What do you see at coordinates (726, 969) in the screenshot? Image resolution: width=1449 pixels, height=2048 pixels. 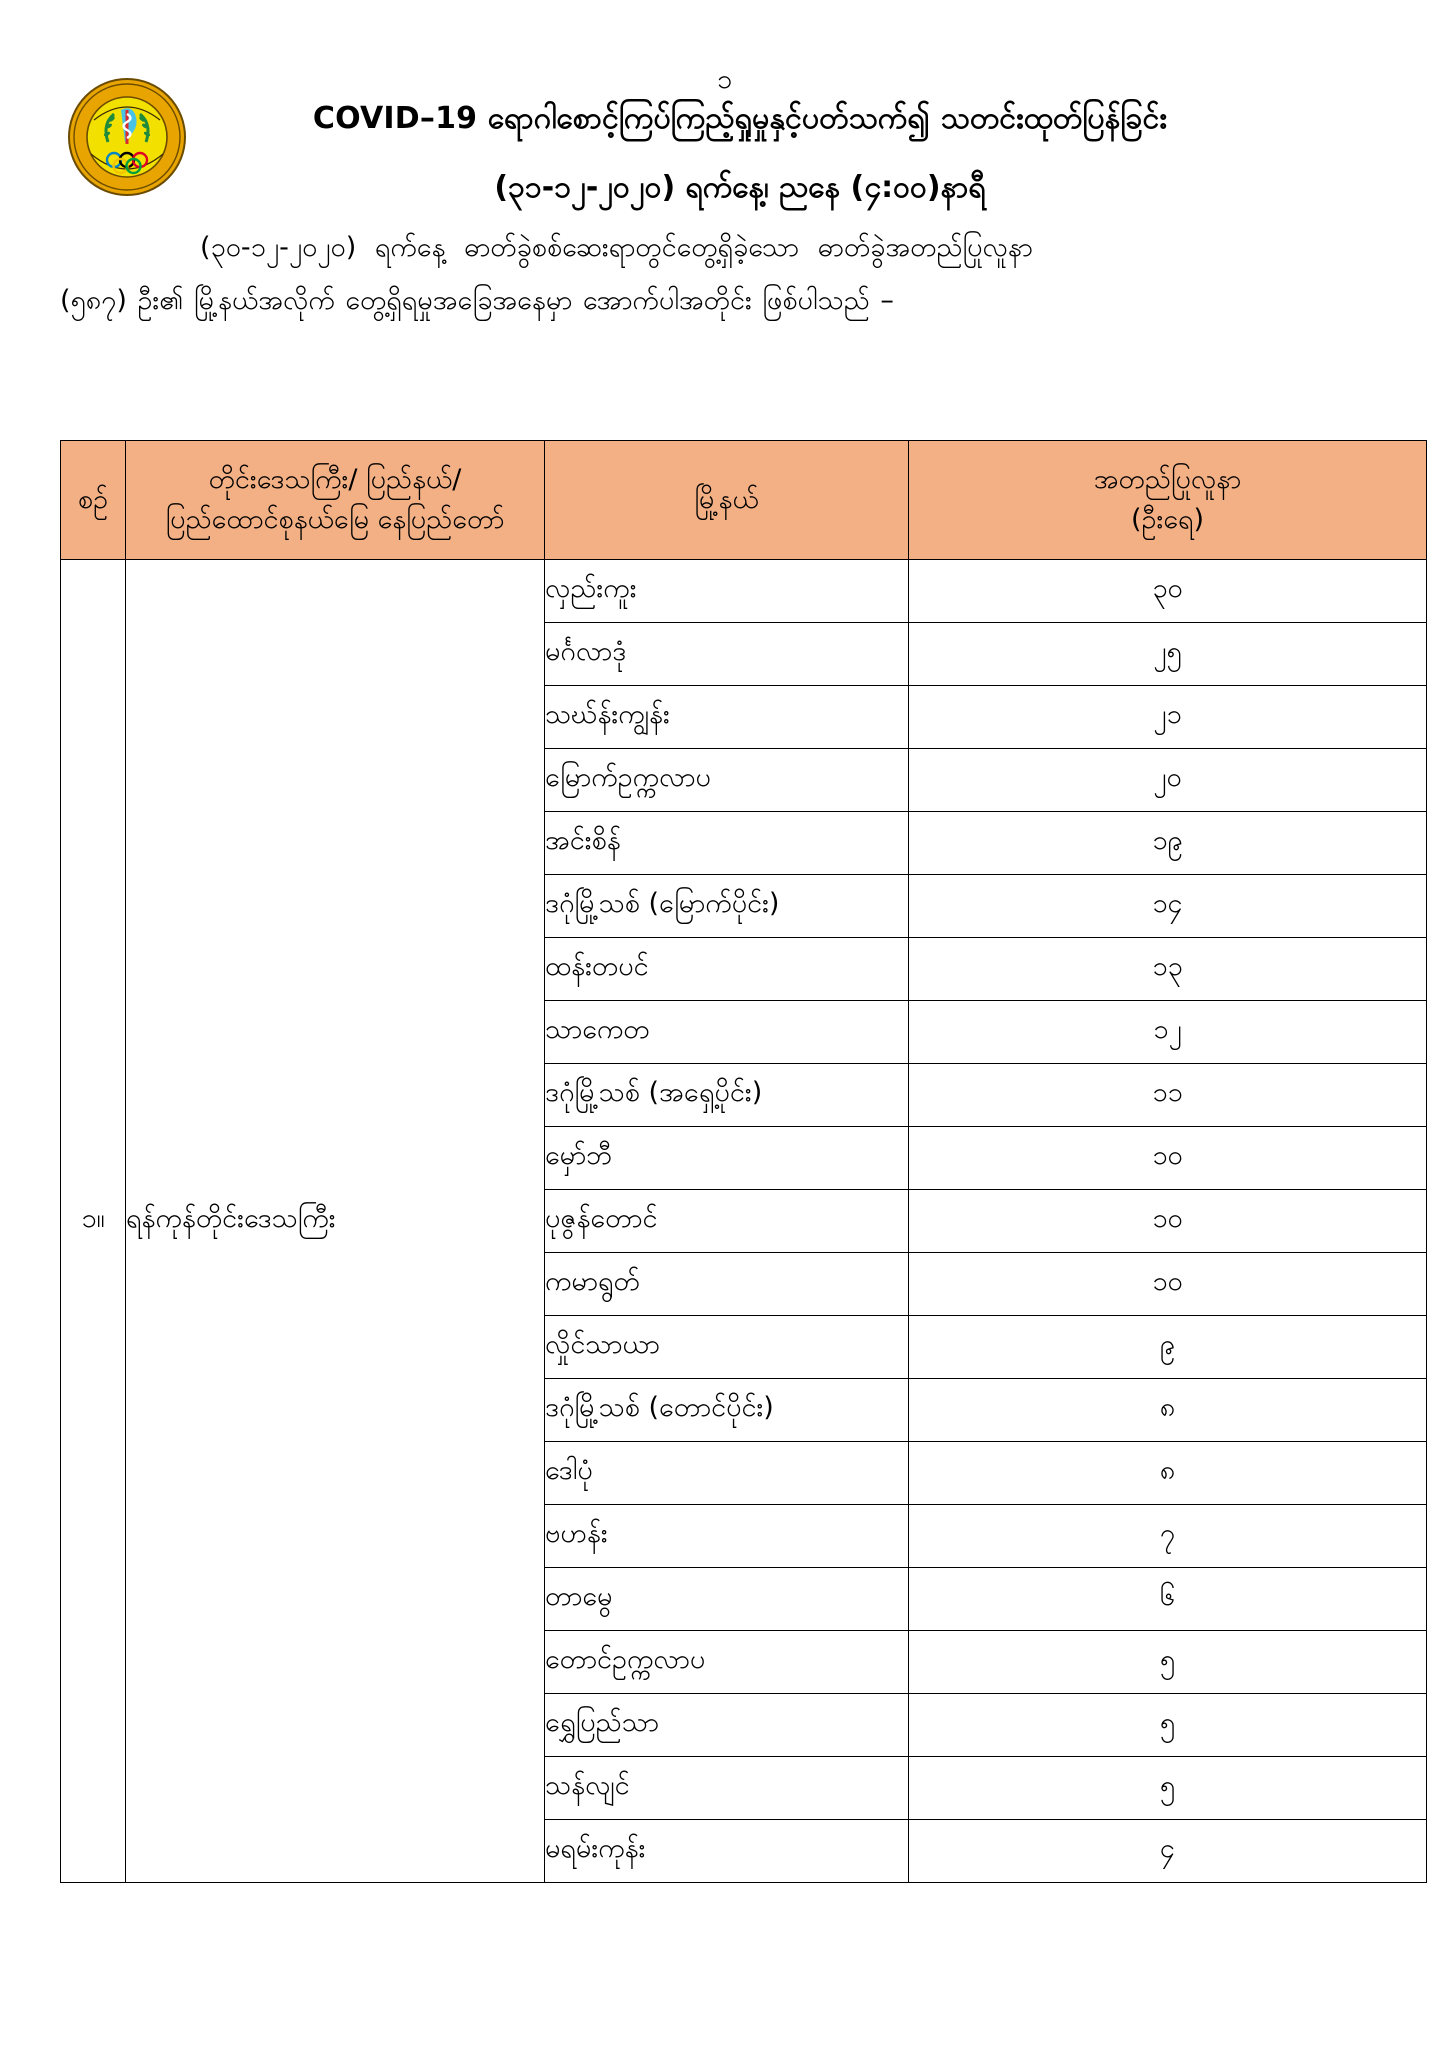 I see `township-name-cell: ထန်းတပင်` at bounding box center [726, 969].